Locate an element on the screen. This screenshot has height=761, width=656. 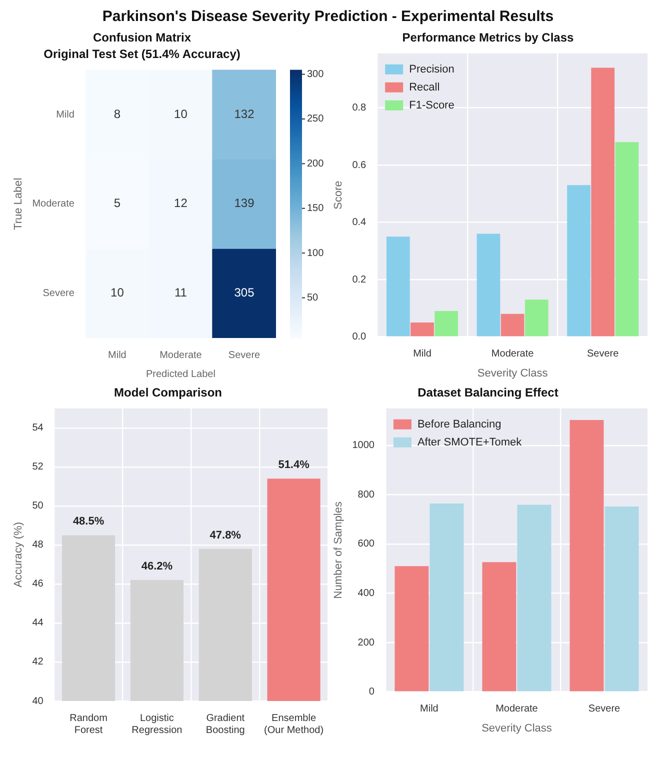
chart-title: Confusion Matrix is located at coordinates (142, 37).